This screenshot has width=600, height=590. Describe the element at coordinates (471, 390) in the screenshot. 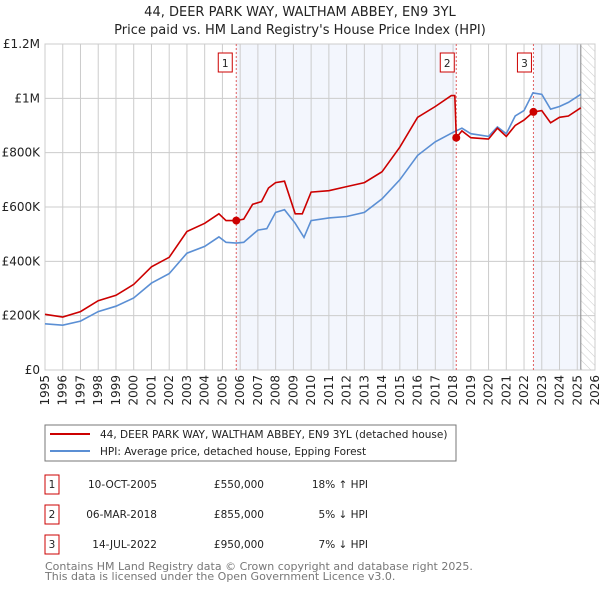

I see `x-tick-label: 2019` at that location.